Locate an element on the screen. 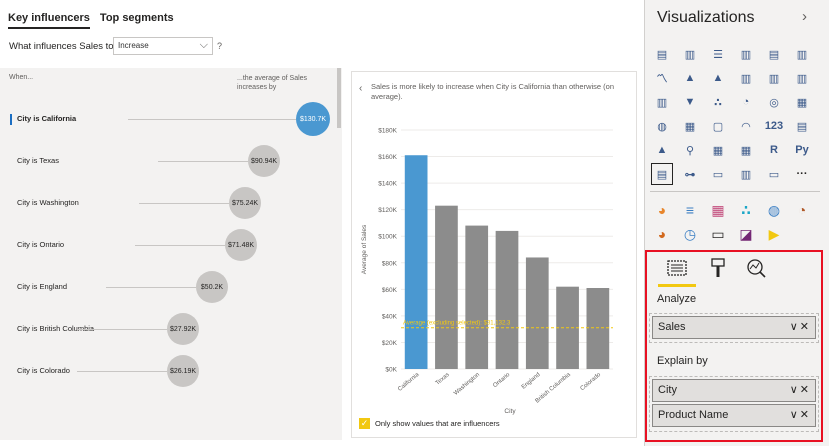  line-stacked-column-icon: ▥ is located at coordinates (774, 78).